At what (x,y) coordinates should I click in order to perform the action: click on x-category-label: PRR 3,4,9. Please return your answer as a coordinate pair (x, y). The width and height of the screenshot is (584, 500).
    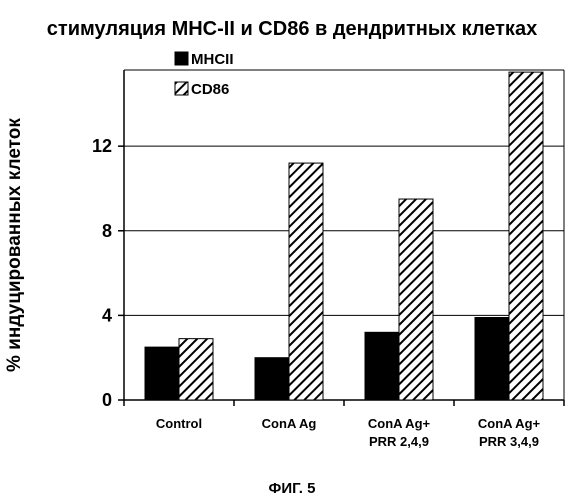
    Looking at the image, I should click on (509, 441).